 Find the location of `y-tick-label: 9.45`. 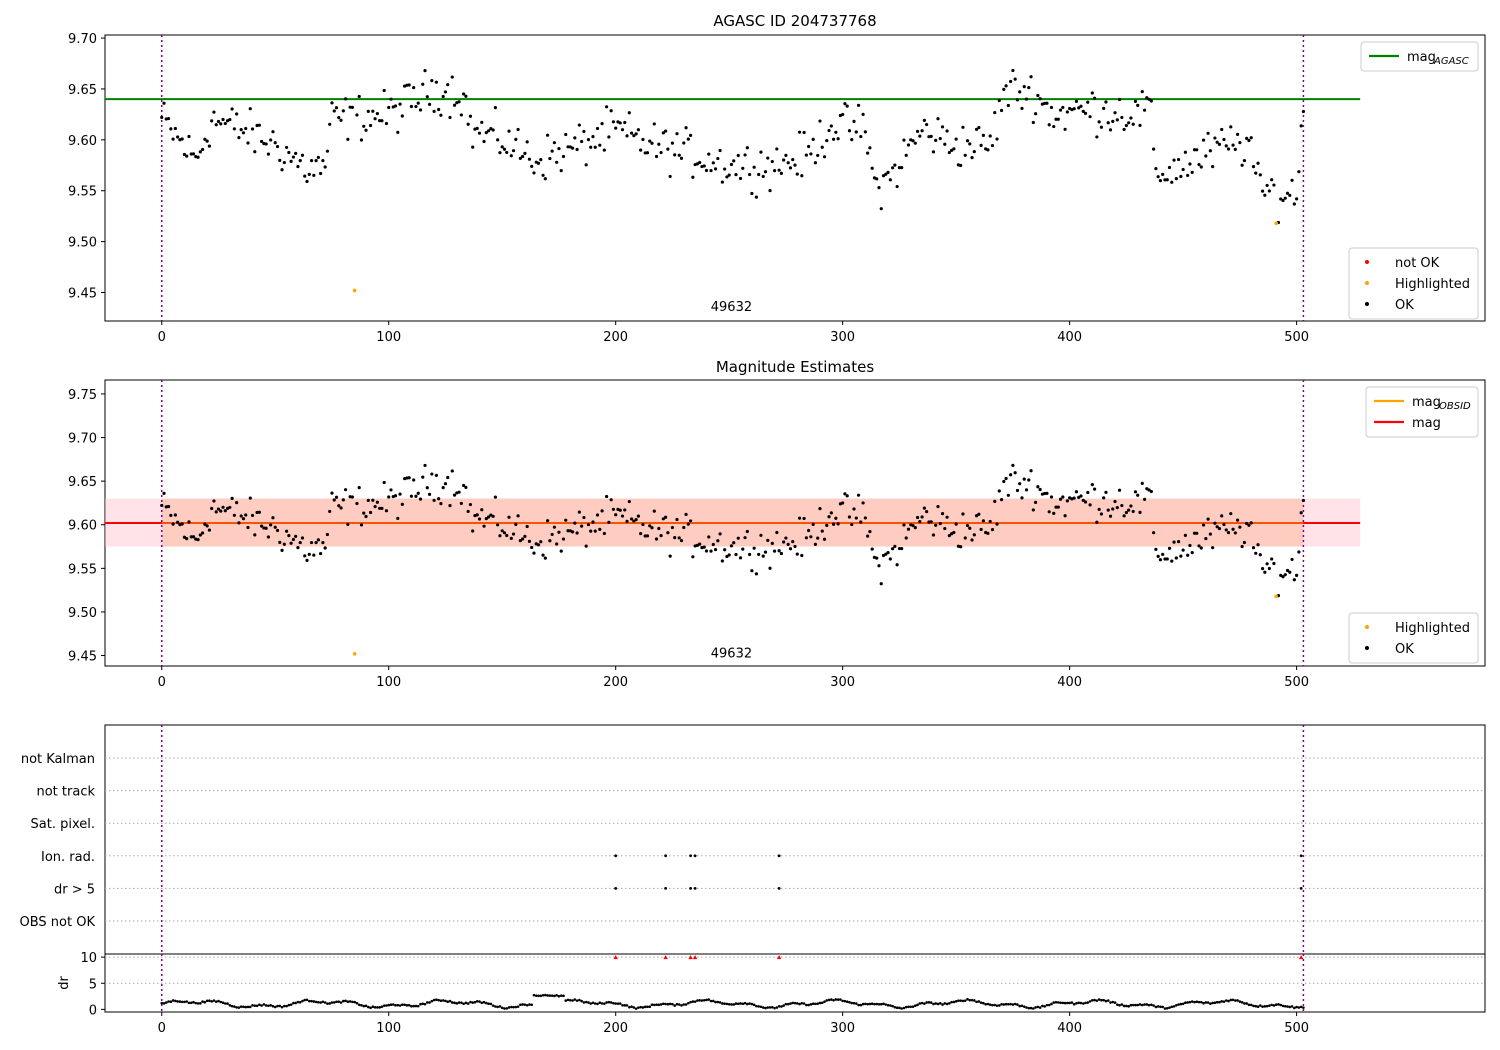

y-tick-label: 9.45 is located at coordinates (82, 294).